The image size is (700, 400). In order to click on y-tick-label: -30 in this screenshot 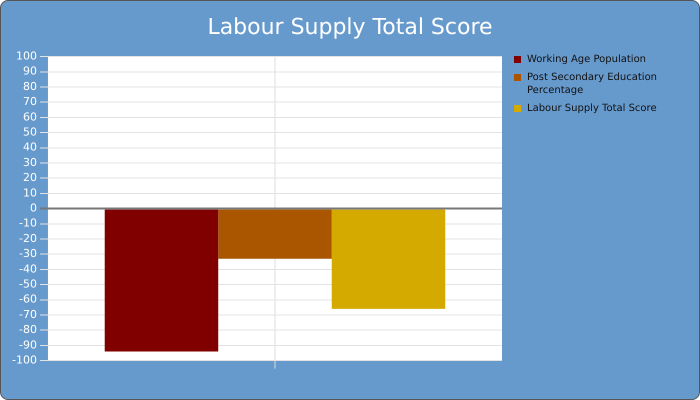, I will do `click(27, 253)`.